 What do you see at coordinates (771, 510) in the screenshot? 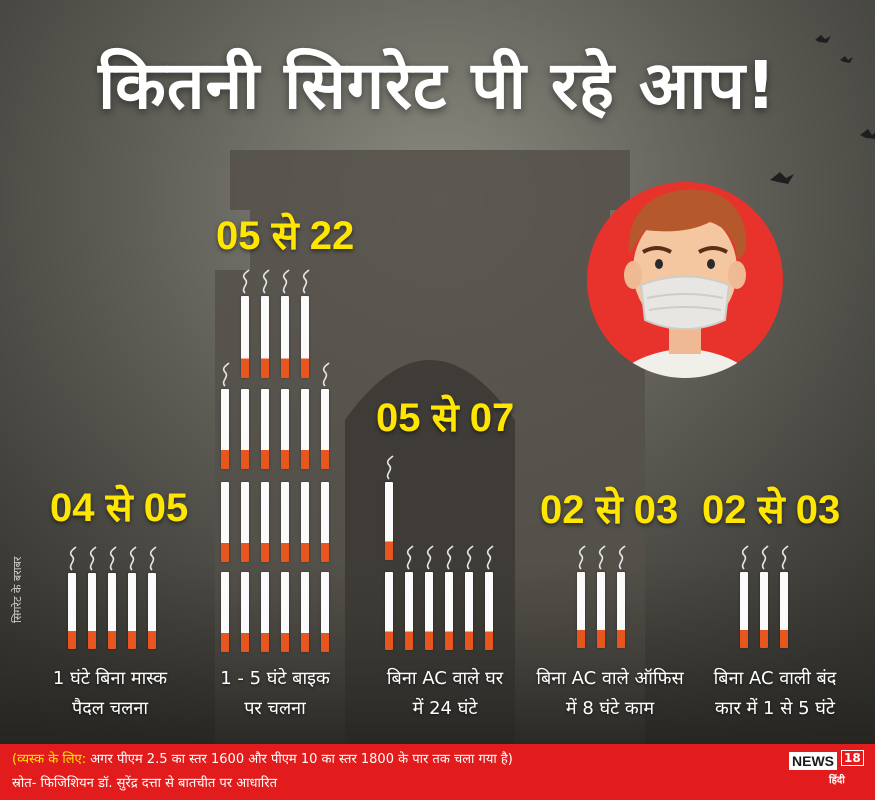
I see `range-label-car: 02 से 03` at bounding box center [771, 510].